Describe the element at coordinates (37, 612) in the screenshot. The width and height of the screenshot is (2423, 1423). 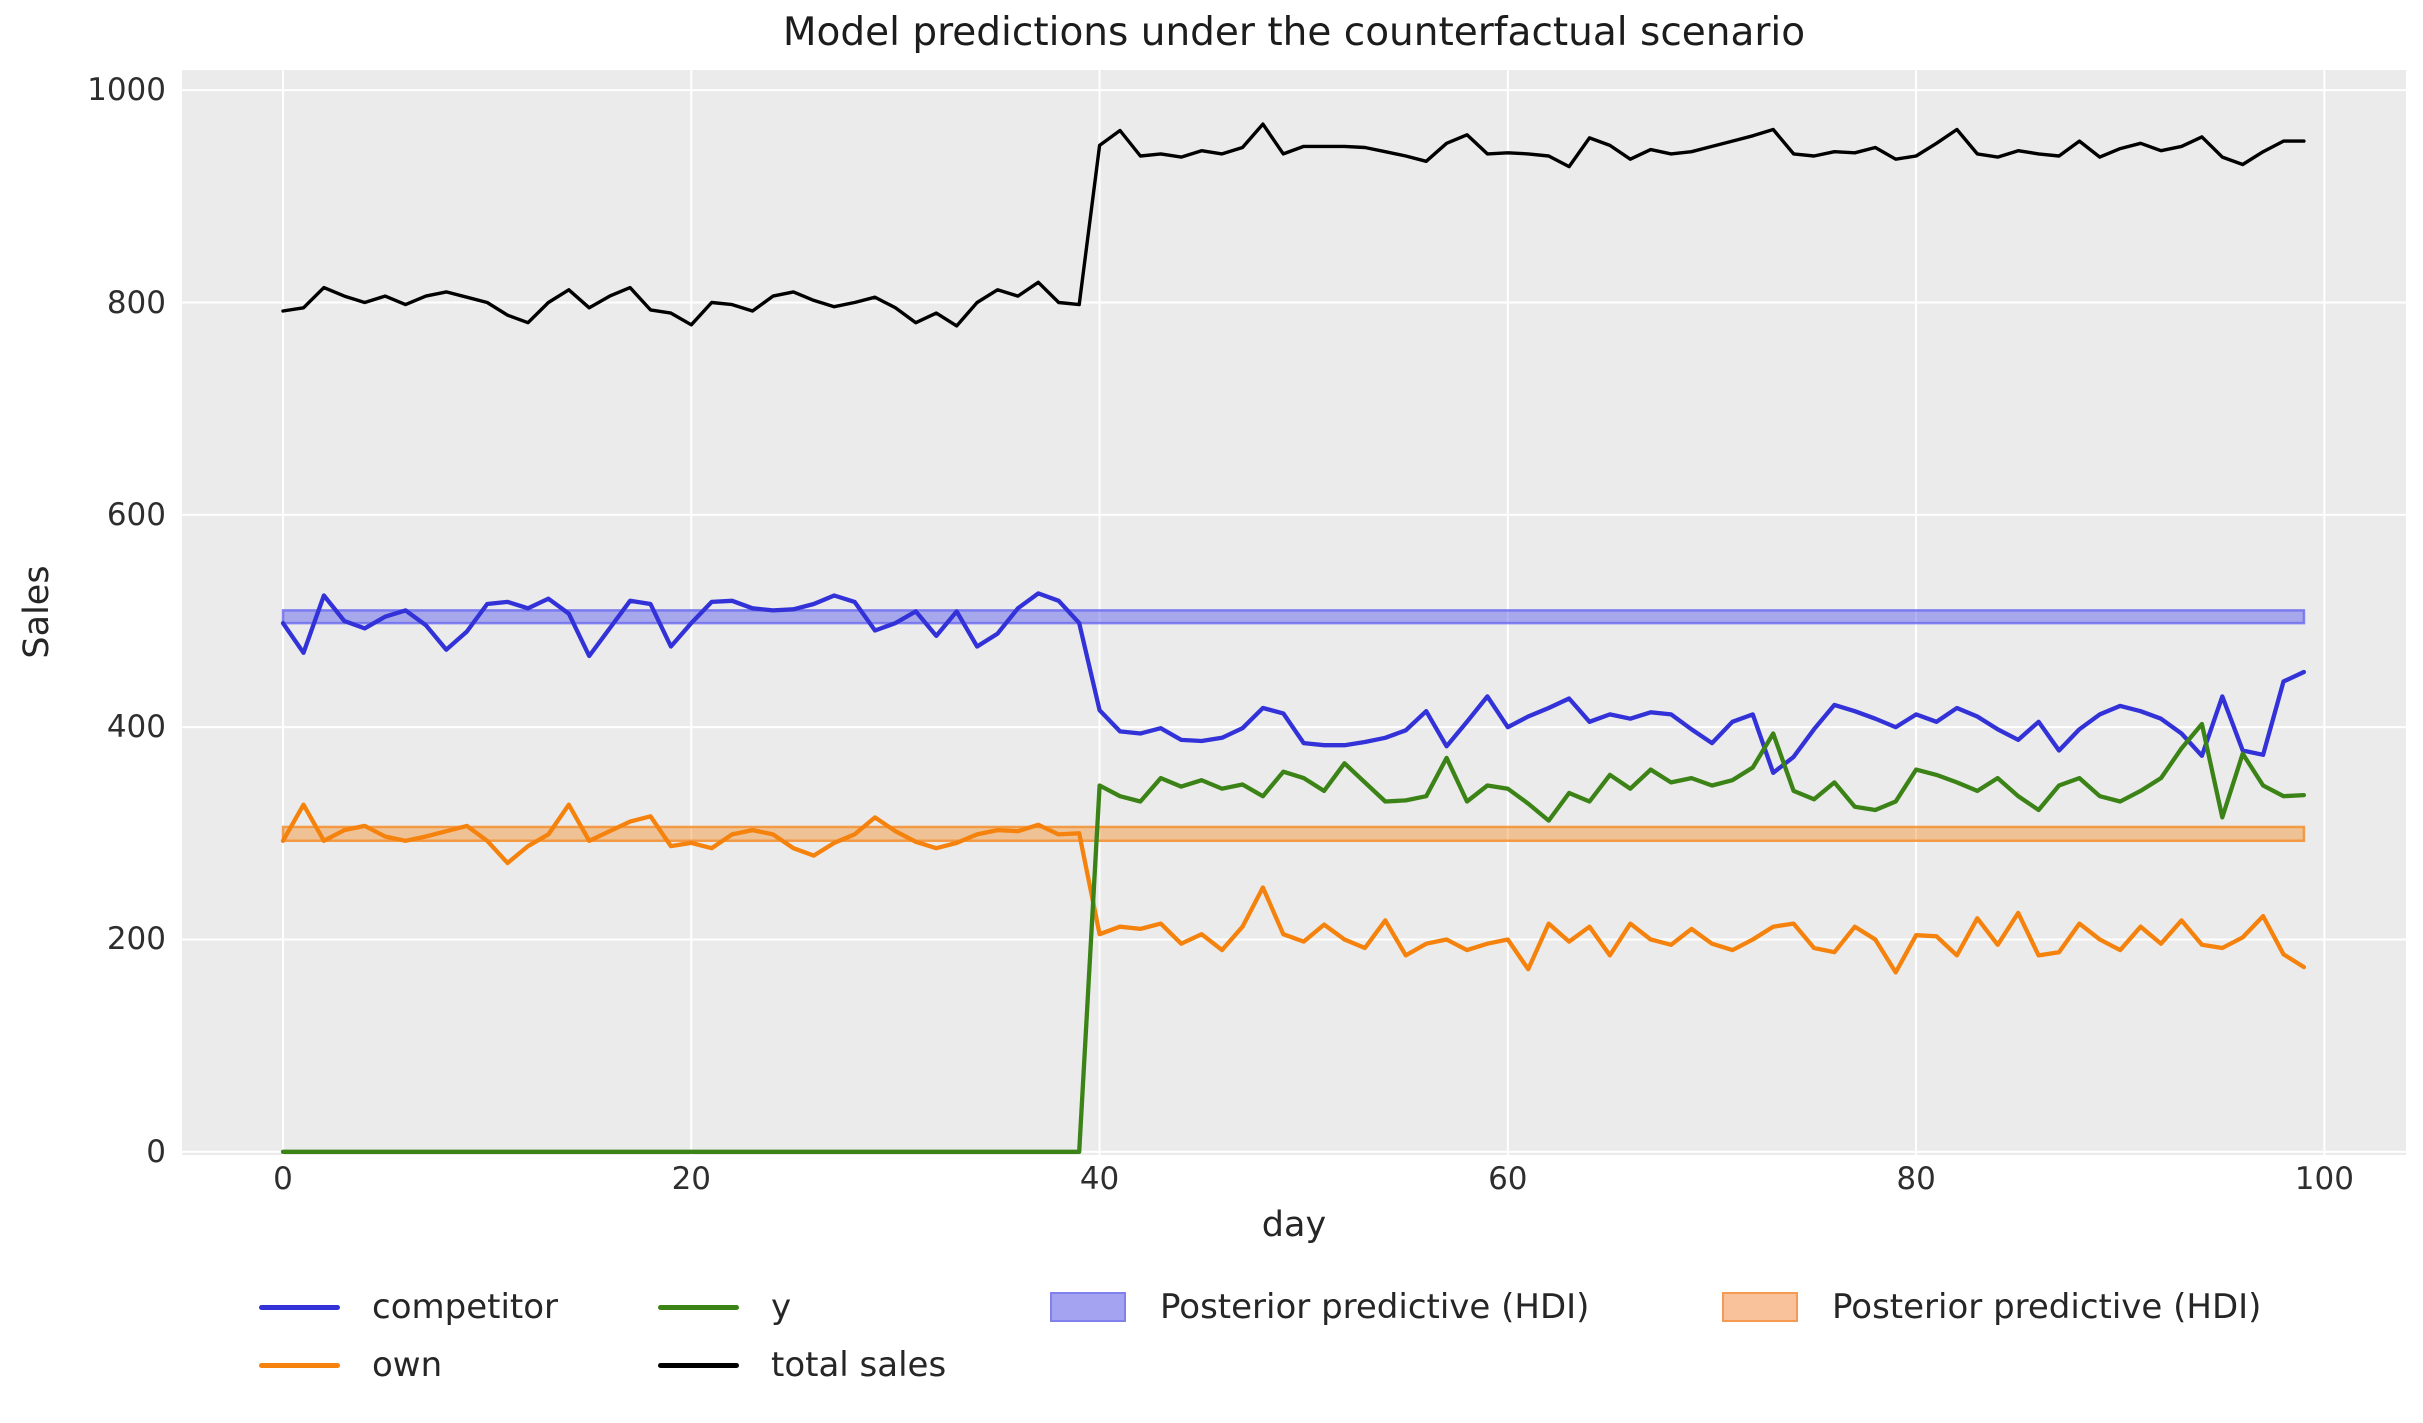
I see `y-axis-label: Sales` at that location.